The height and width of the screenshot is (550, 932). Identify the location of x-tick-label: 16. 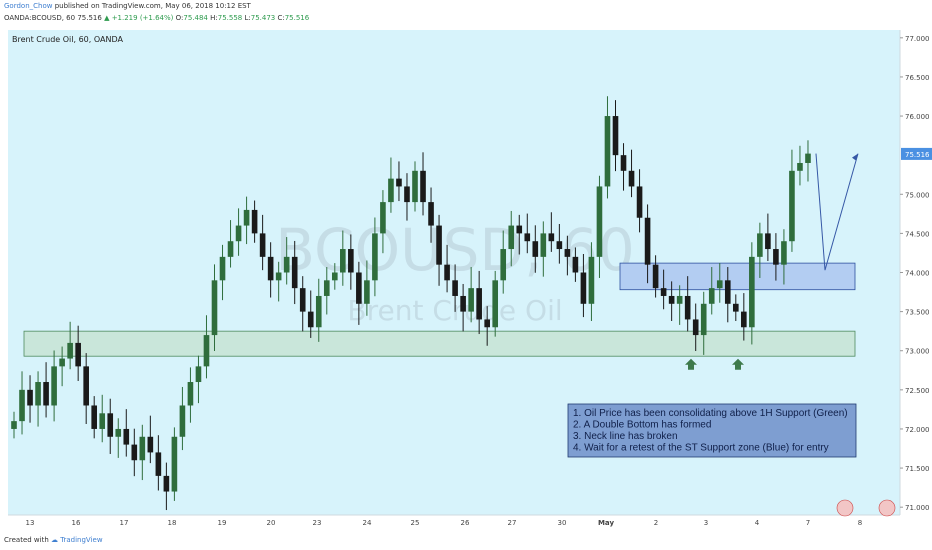
(76, 523).